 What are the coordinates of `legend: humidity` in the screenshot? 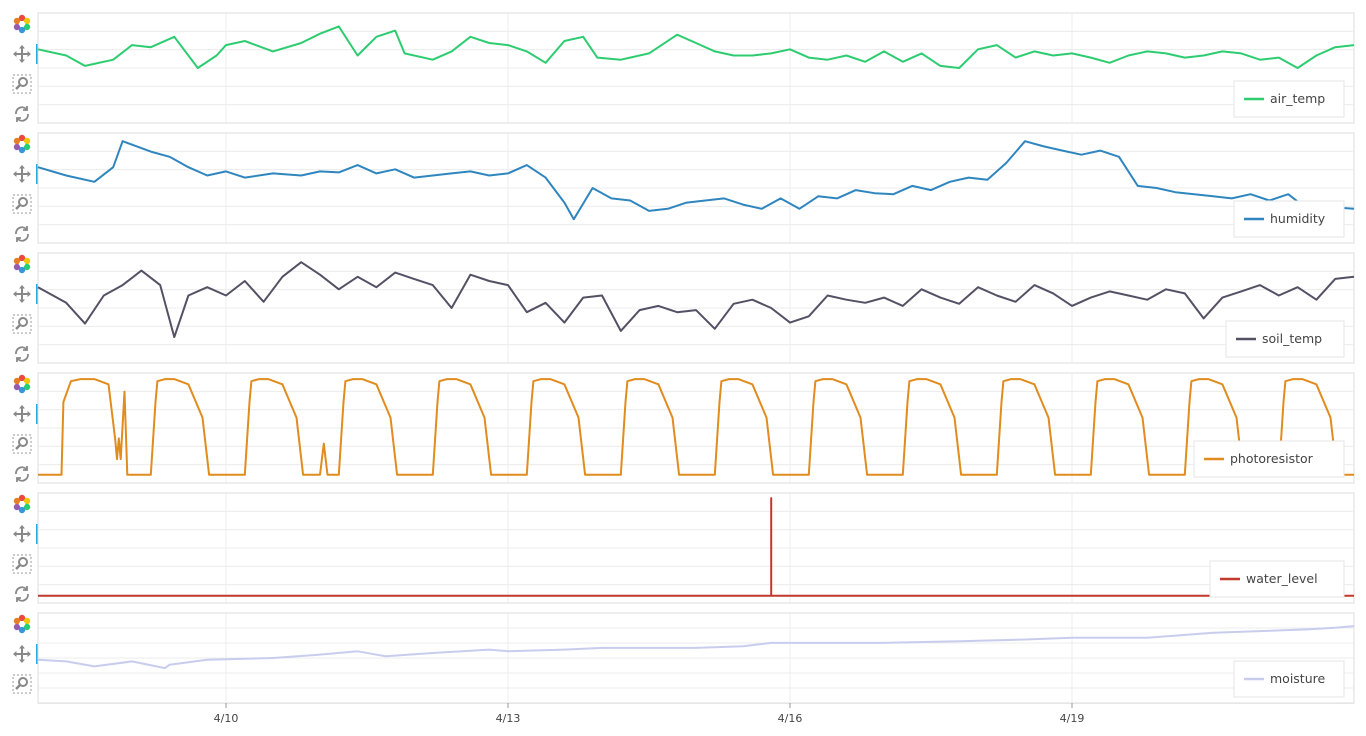 It's located at (1289, 219).